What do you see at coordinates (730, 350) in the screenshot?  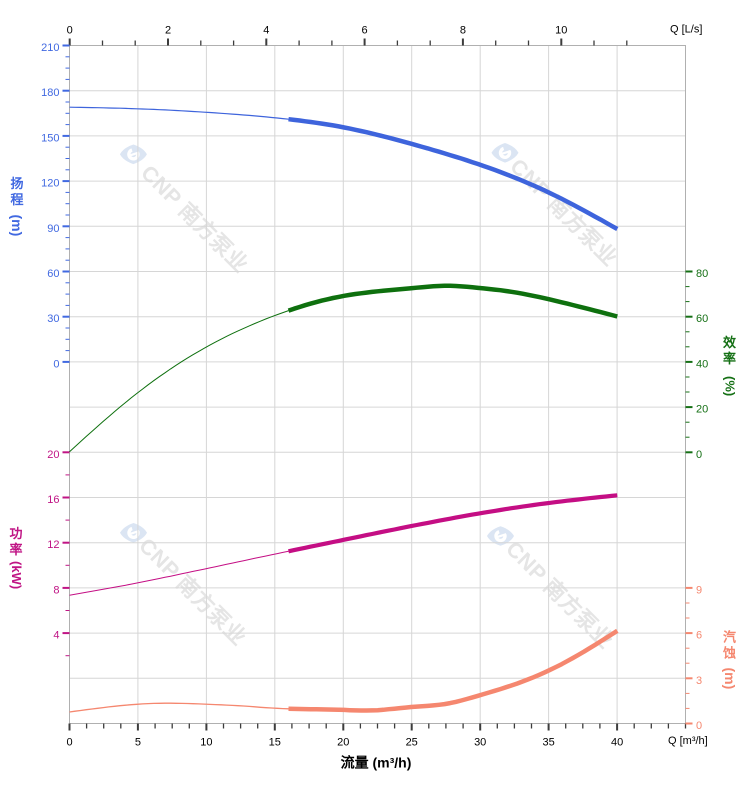 I see `svg-text: 效率` at bounding box center [730, 350].